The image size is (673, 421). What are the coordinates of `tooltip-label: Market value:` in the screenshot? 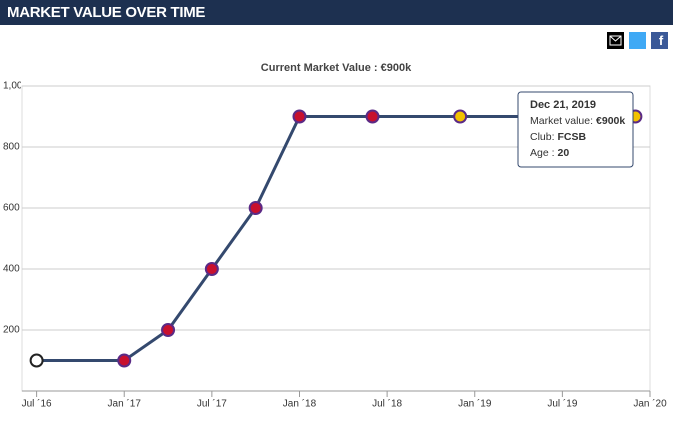 It's located at (561, 121).